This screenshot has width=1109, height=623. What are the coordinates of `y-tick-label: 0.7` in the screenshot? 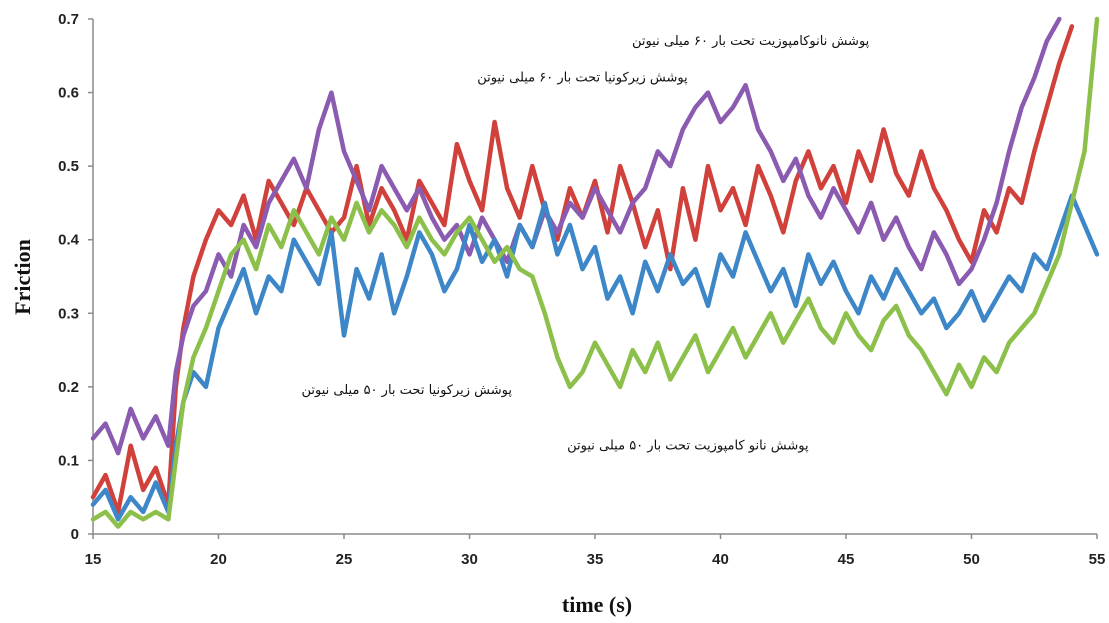 It's located at (68, 19).